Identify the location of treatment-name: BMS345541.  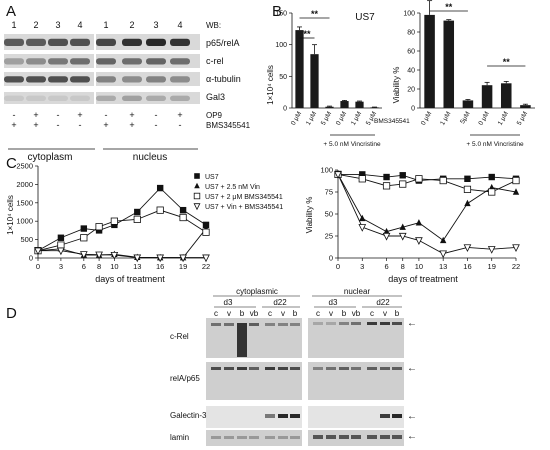
(228, 125).